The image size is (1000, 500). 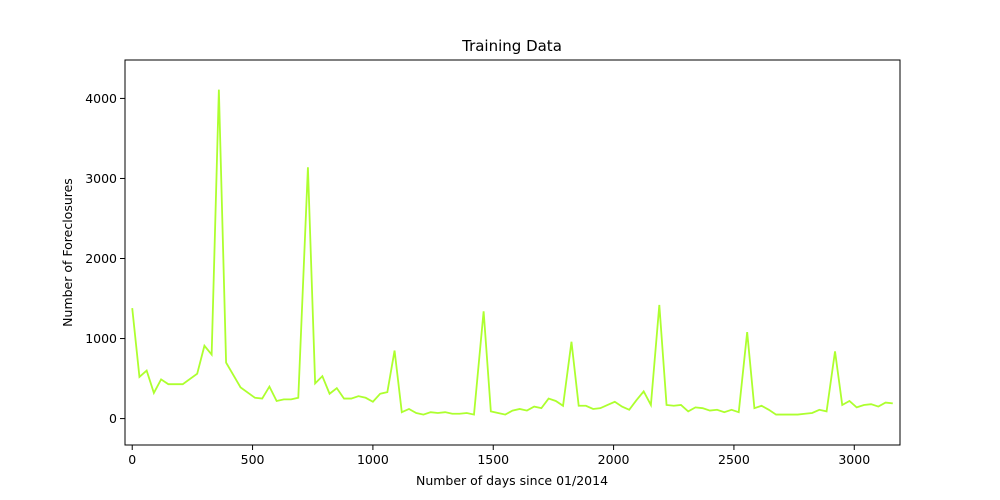 I want to click on y-tick-label: 0, so click(x=113, y=418).